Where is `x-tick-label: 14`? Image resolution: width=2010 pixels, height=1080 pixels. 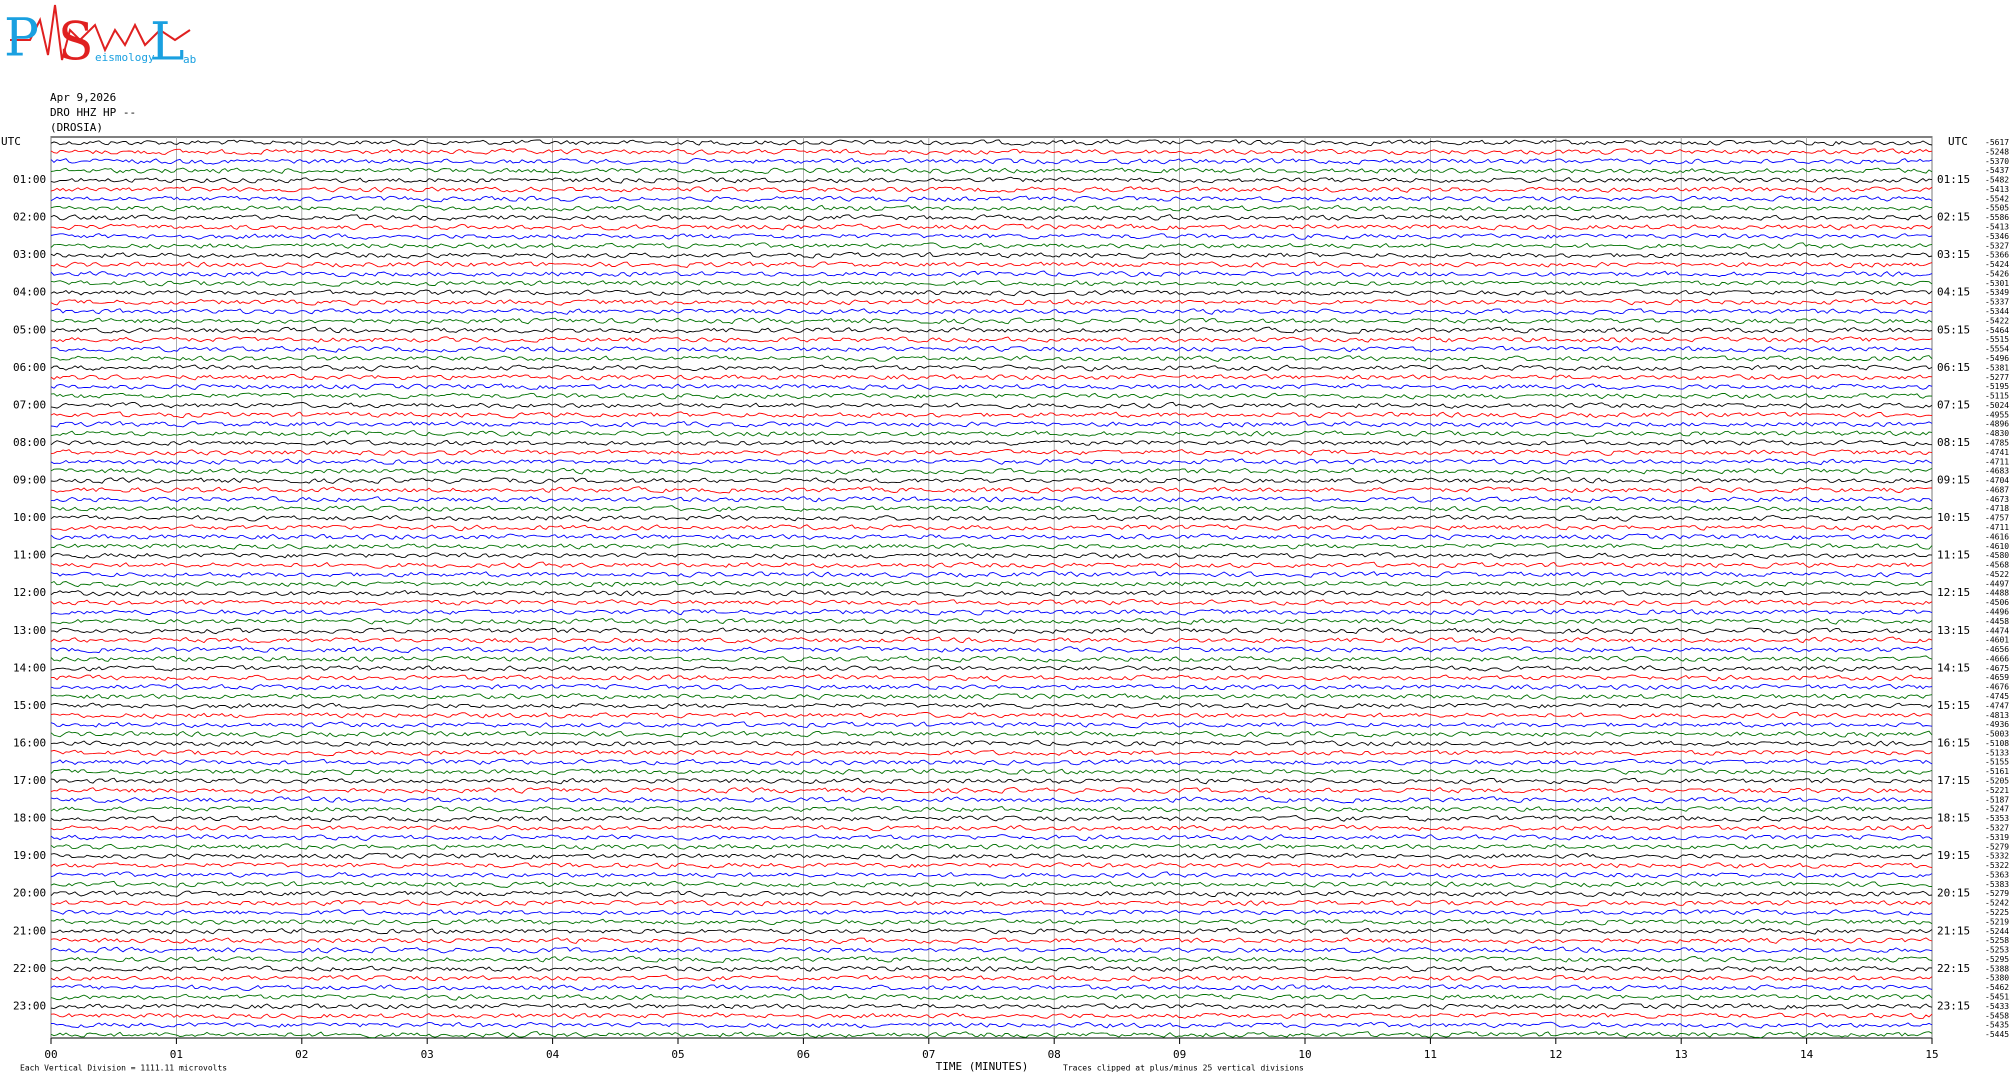 x-tick-label: 14 is located at coordinates (1807, 1054).